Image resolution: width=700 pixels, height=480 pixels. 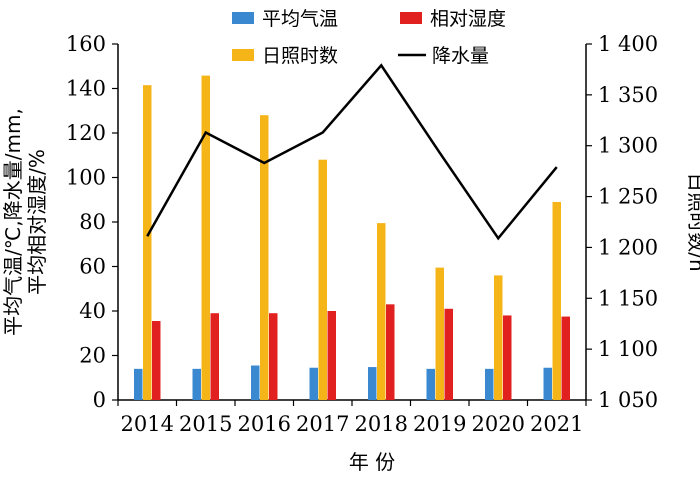 I want to click on left-tick-label: 80, so click(x=92, y=222).